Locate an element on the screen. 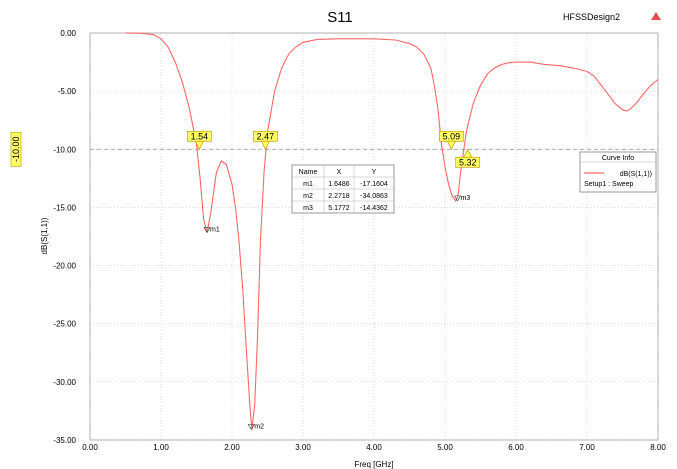 This screenshot has width=677, height=469. legend-setup: Setup1 : Sweep is located at coordinates (609, 184).